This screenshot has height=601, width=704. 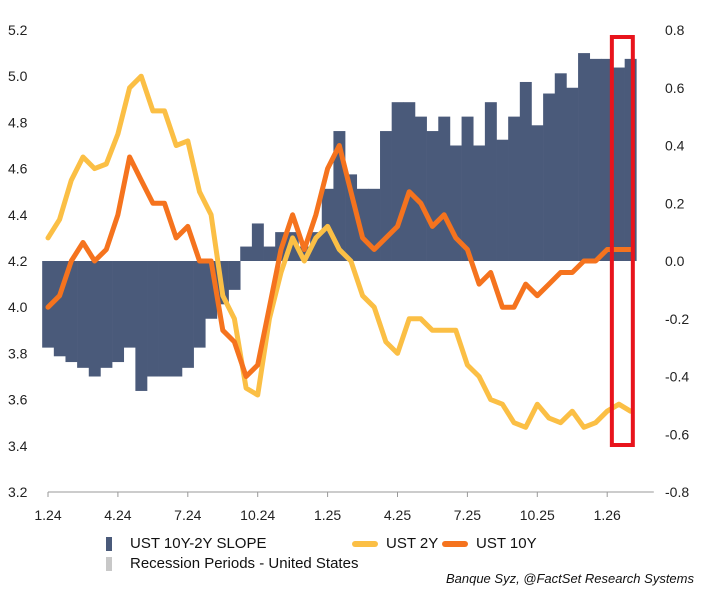 What do you see at coordinates (677, 377) in the screenshot?
I see `right-axis-tick-label: -0.4` at bounding box center [677, 377].